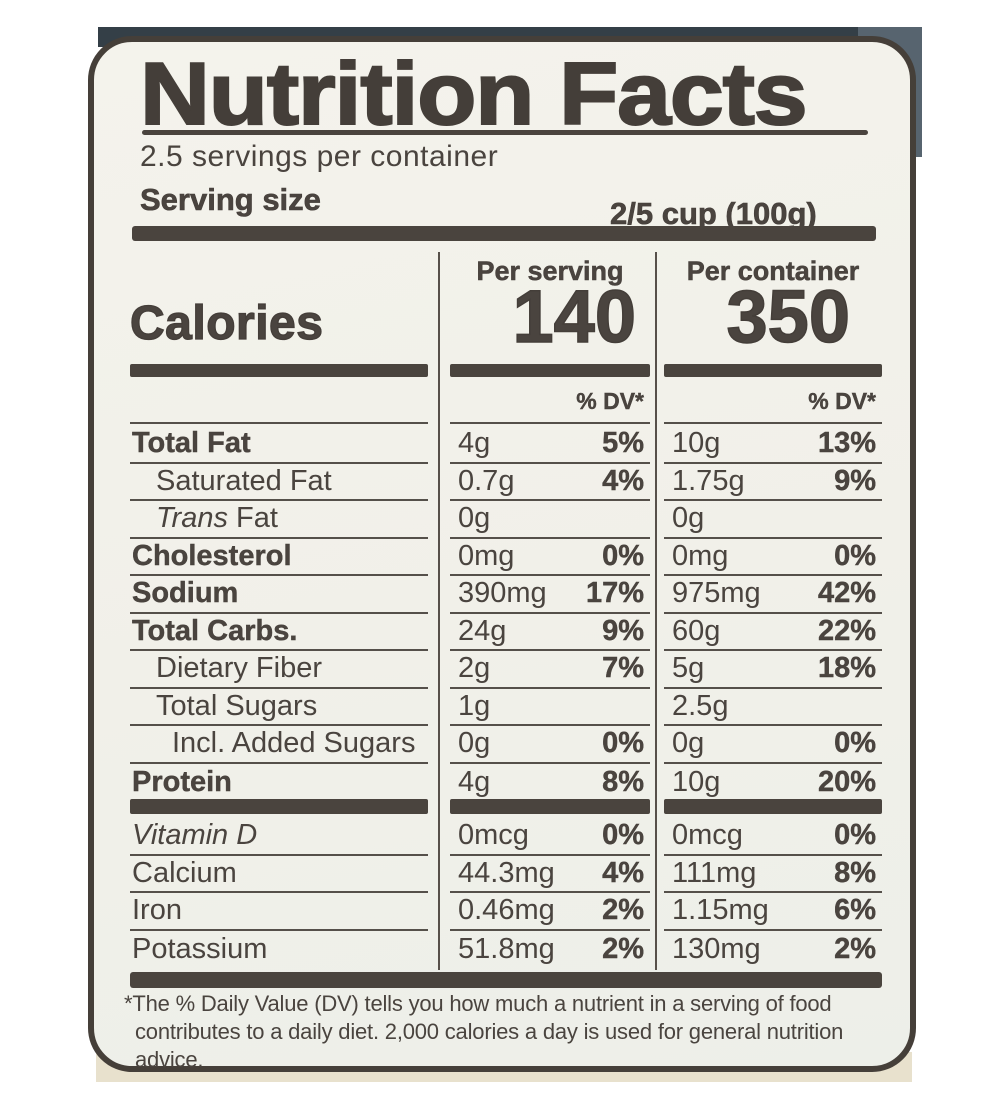 Image resolution: width=1000 pixels, height=1109 pixels. I want to click on nutrient-name: Potassium, so click(200, 948).